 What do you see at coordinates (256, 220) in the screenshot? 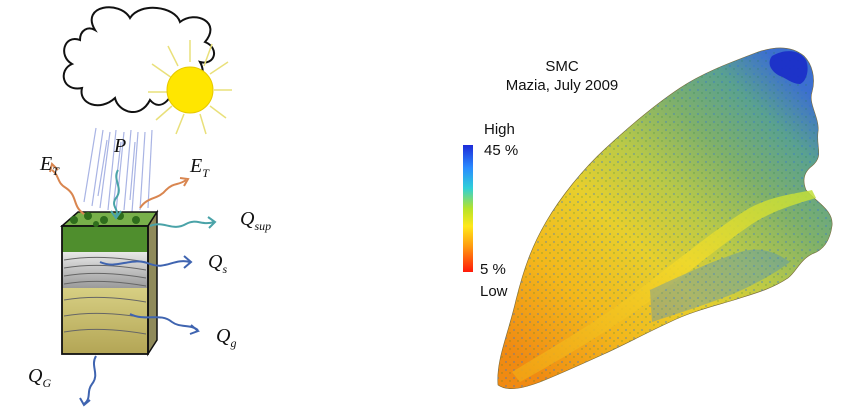
I see `q-sup-label: Qsup` at bounding box center [256, 220].